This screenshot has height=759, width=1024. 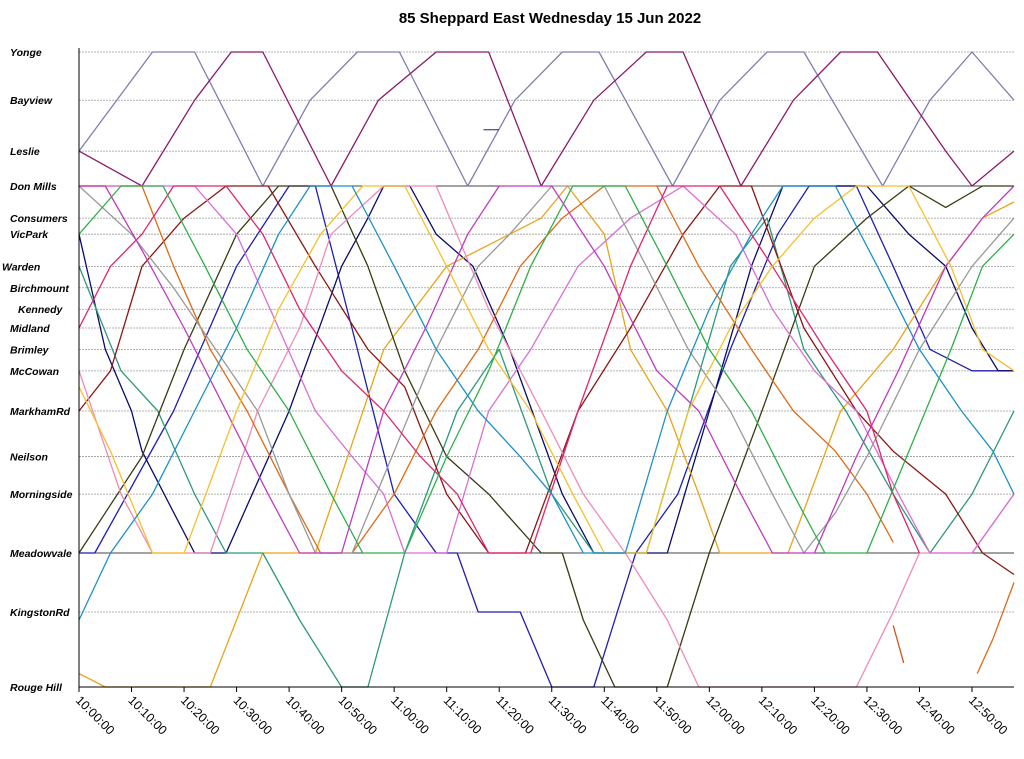 What do you see at coordinates (21, 267) in the screenshot?
I see `stop-label: Warden` at bounding box center [21, 267].